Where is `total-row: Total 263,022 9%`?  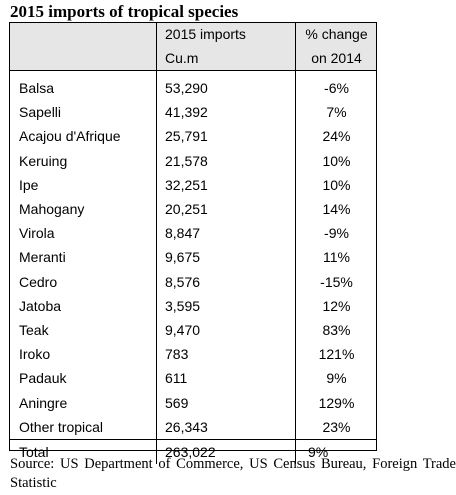
total-row: Total 263,022 9% is located at coordinates (193, 452).